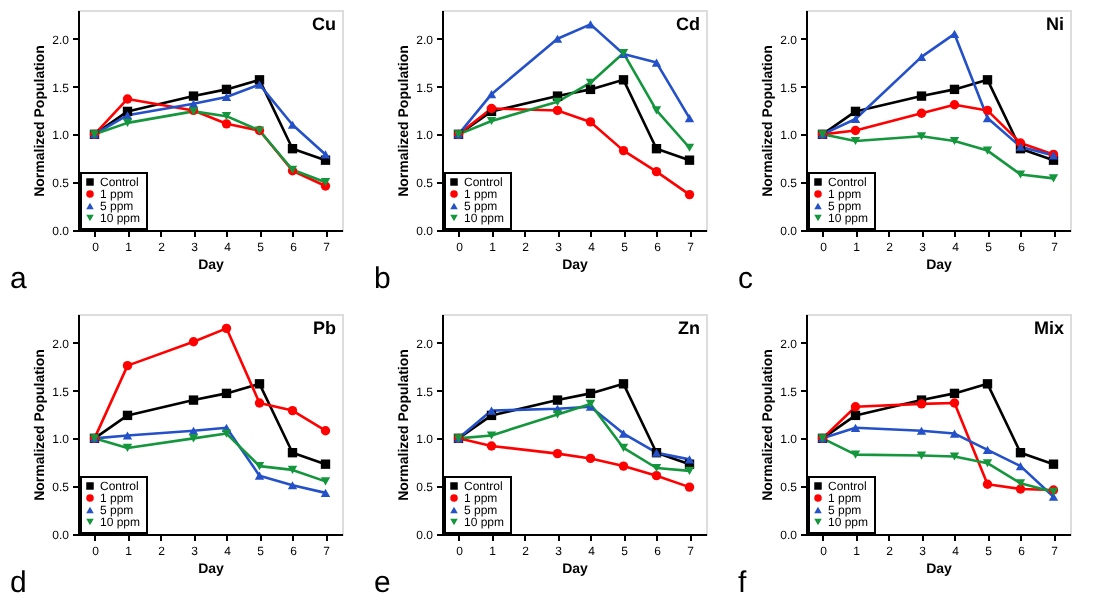  I want to click on text: a, so click(19, 279).